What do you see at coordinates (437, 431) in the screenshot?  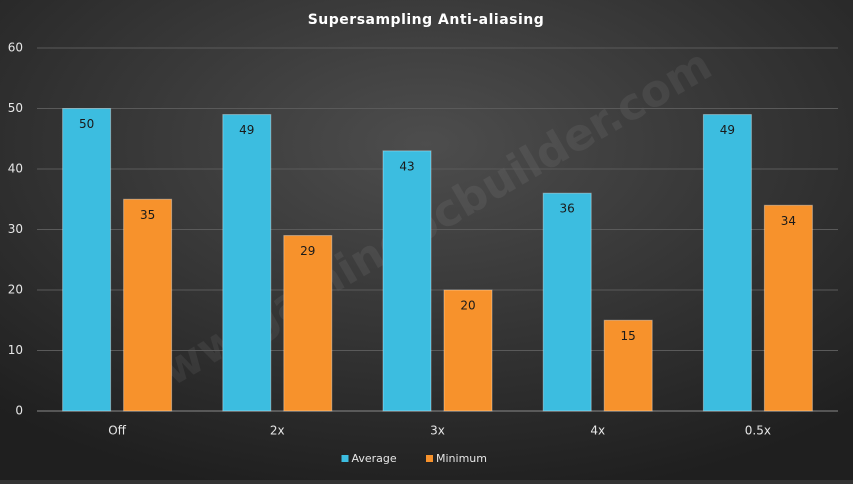 I see `x-tick-label: 3x` at bounding box center [437, 431].